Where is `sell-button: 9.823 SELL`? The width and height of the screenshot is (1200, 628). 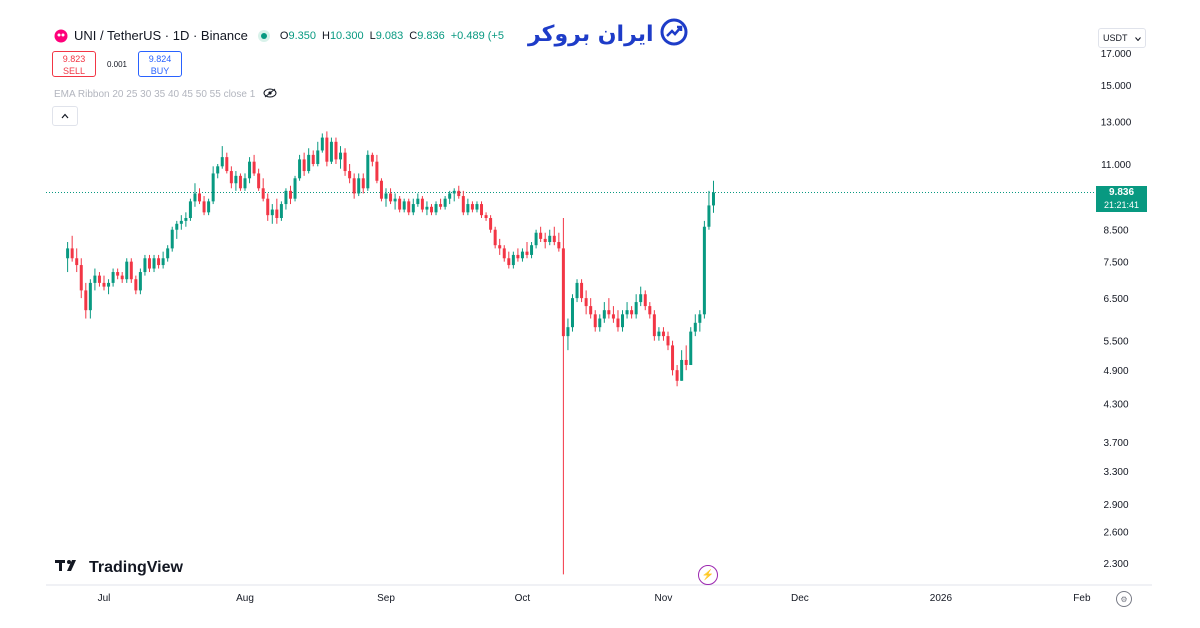
sell-button: 9.823 SELL is located at coordinates (74, 64).